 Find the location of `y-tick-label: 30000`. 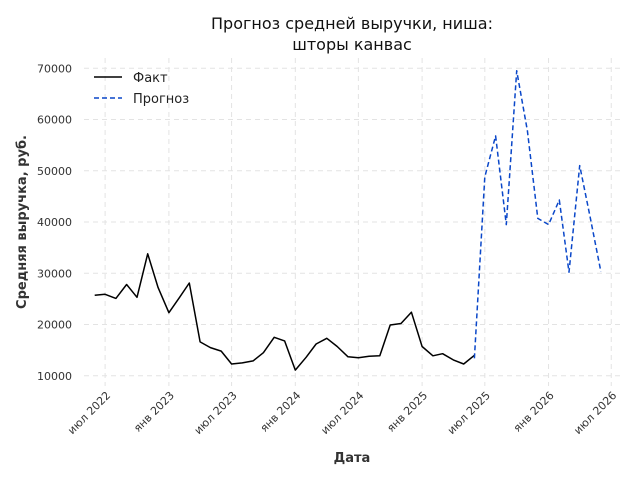

y-tick-label: 30000 is located at coordinates (54, 273).